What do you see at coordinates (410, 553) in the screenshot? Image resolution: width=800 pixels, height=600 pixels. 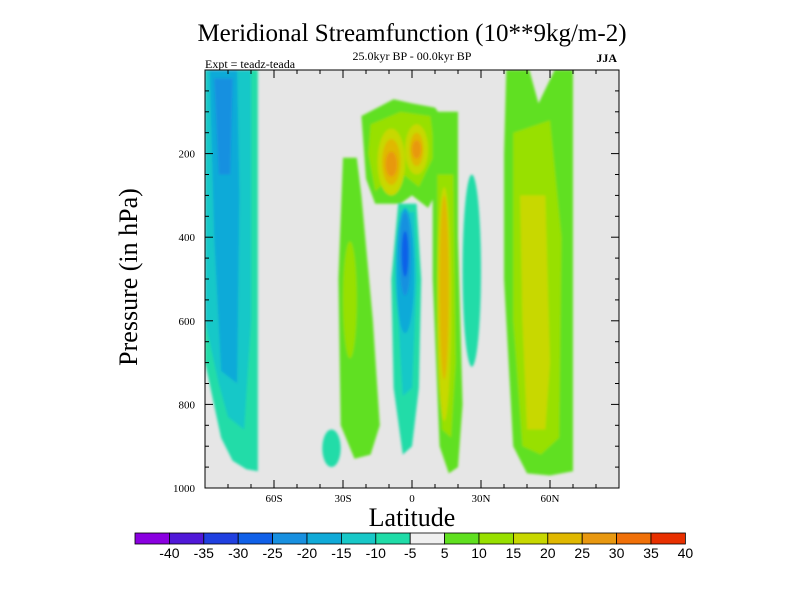 I see `colorbar-label: -5` at bounding box center [410, 553].